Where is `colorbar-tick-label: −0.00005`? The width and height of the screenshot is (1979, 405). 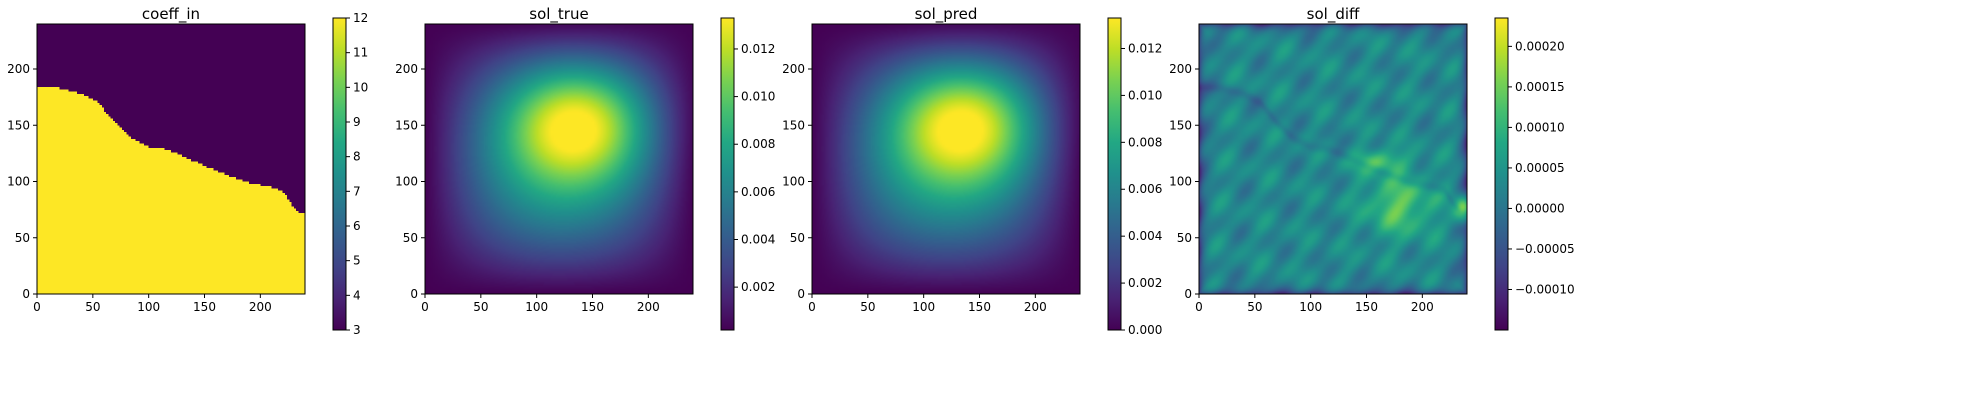
colorbar-tick-label: −0.00005 is located at coordinates (1545, 249).